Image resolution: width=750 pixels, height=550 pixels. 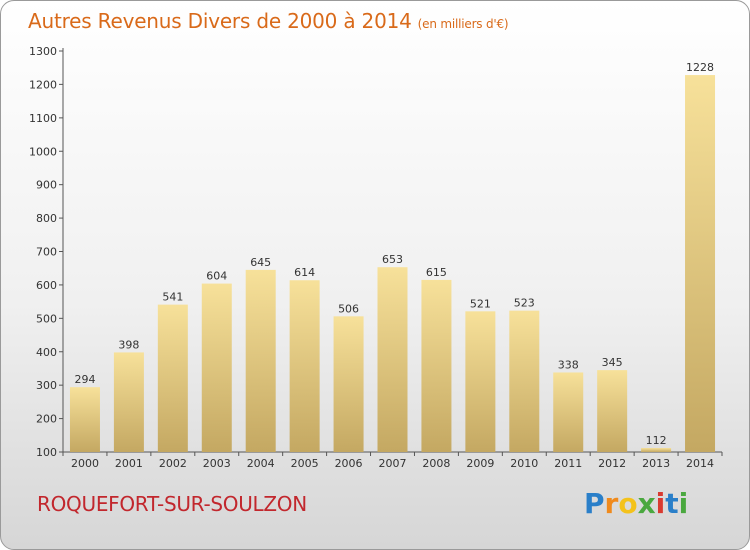 I want to click on y-tick-label: 100, so click(x=46, y=452).